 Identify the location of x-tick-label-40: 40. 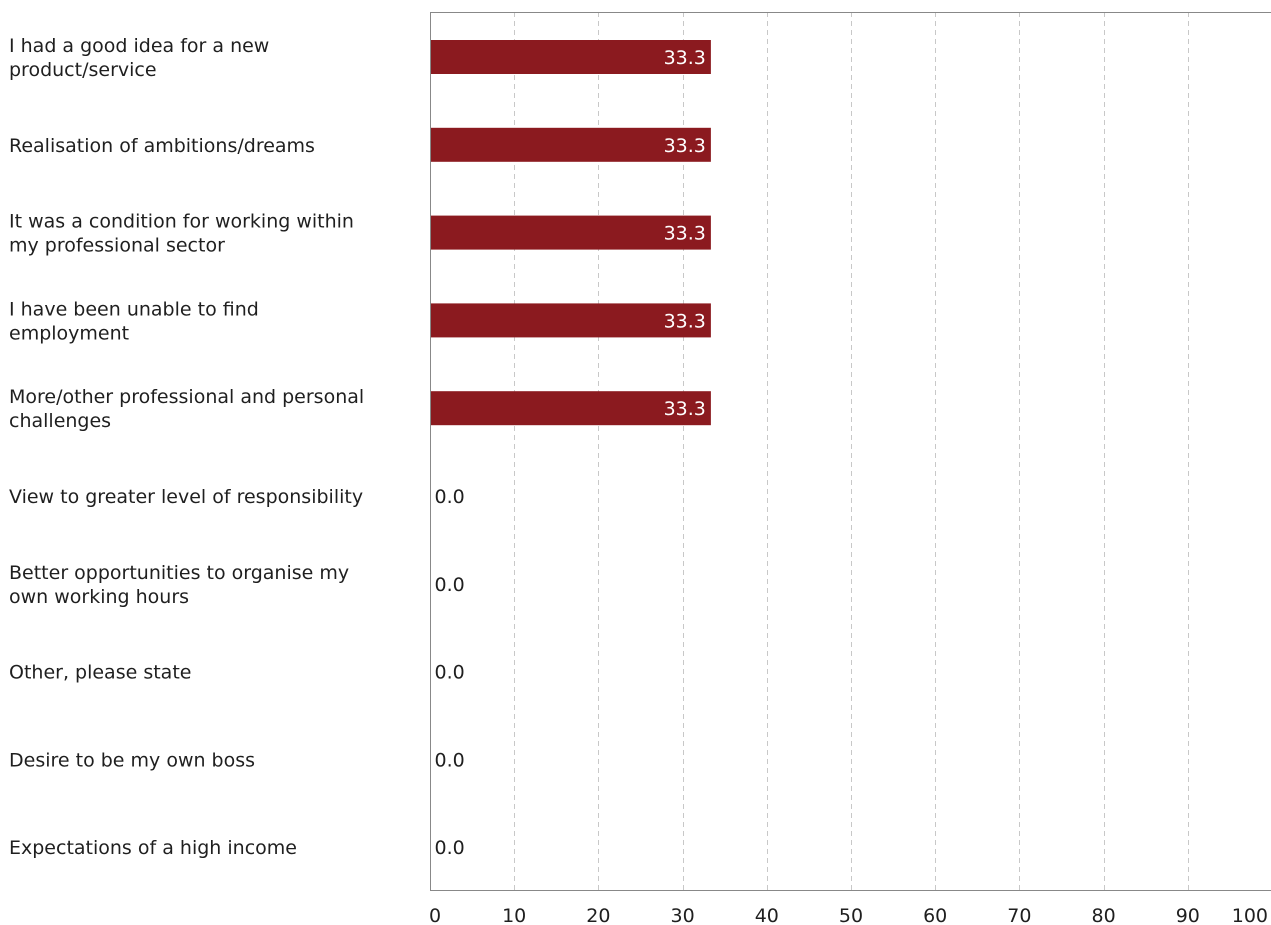
(767, 915).